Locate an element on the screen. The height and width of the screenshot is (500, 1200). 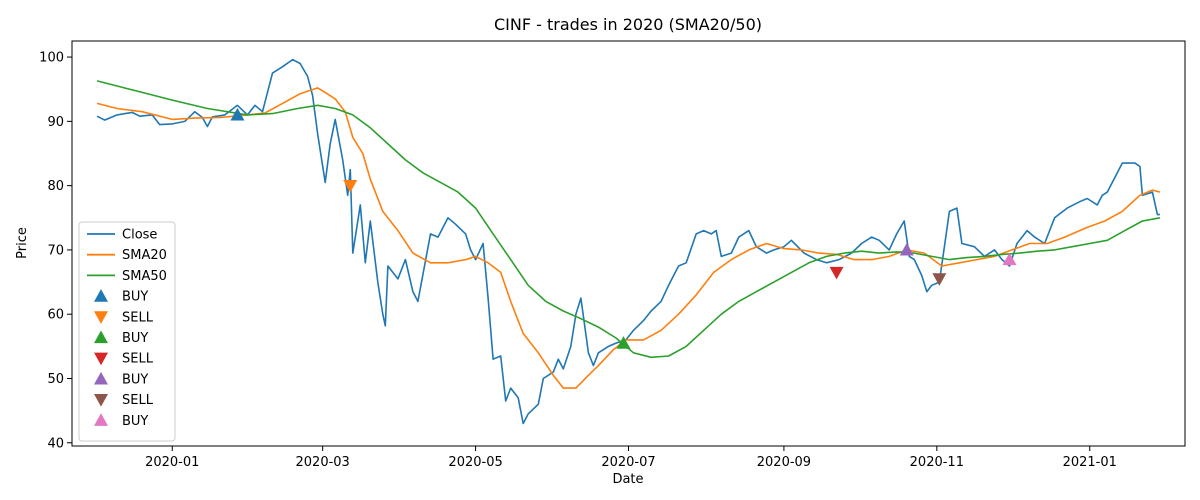
x-tick-label: 2021-01 is located at coordinates (1090, 462).